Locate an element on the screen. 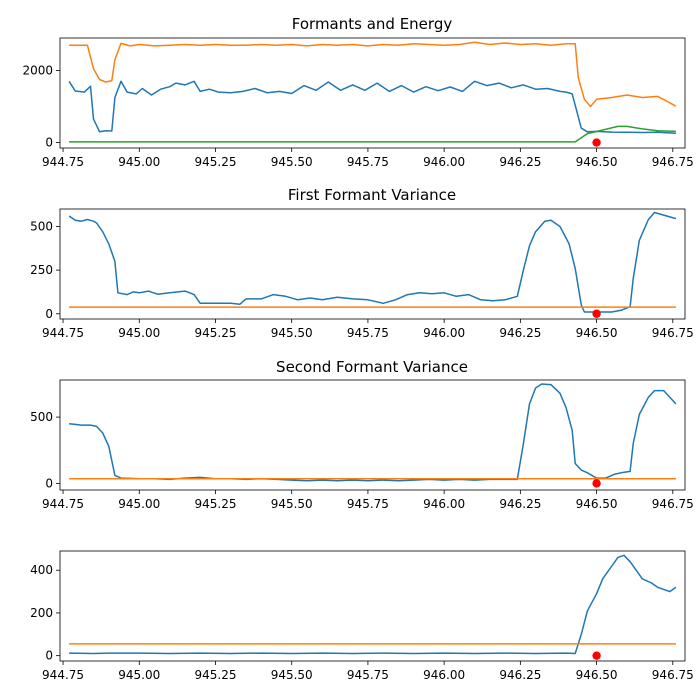  y-tick-label: 400 is located at coordinates (41, 570).